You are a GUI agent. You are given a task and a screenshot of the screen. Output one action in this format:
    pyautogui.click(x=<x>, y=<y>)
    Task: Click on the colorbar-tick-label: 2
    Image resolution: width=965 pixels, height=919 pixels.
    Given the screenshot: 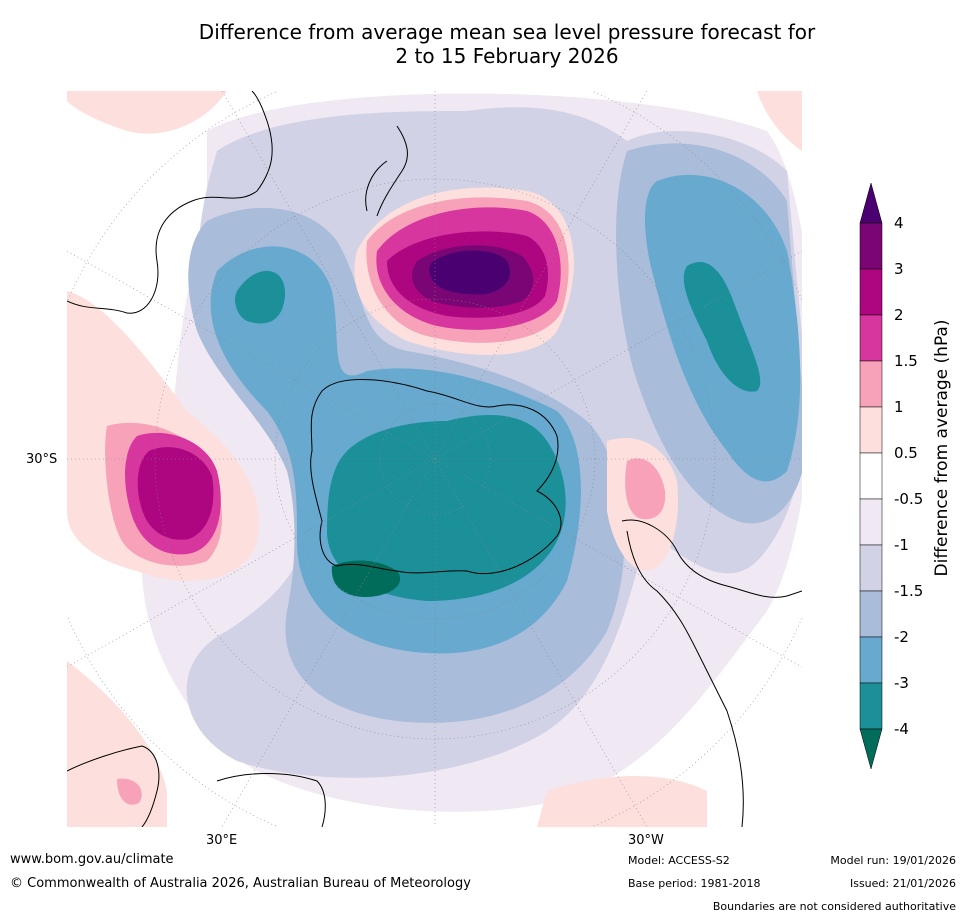 What is the action you would take?
    pyautogui.click(x=899, y=315)
    